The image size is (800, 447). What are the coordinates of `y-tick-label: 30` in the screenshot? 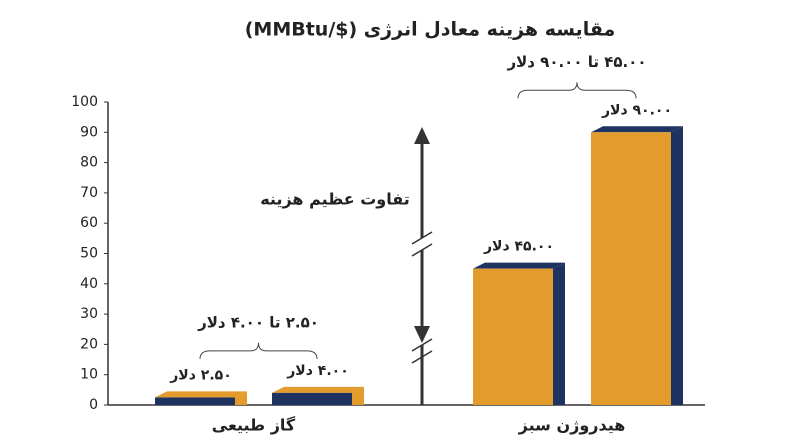 It's located at (89, 314).